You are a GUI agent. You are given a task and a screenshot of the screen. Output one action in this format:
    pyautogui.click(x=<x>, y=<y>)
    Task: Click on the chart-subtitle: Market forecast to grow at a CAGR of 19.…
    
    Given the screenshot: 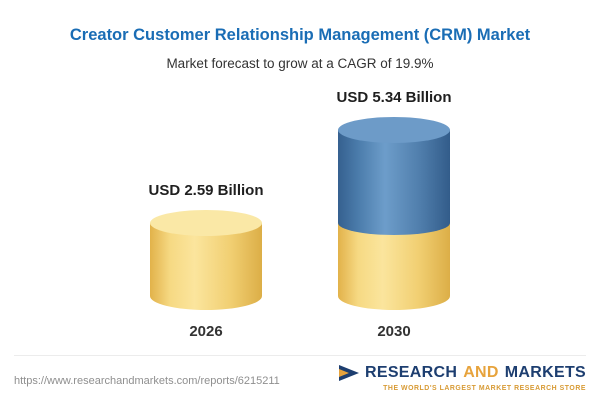 What is the action you would take?
    pyautogui.click(x=300, y=63)
    